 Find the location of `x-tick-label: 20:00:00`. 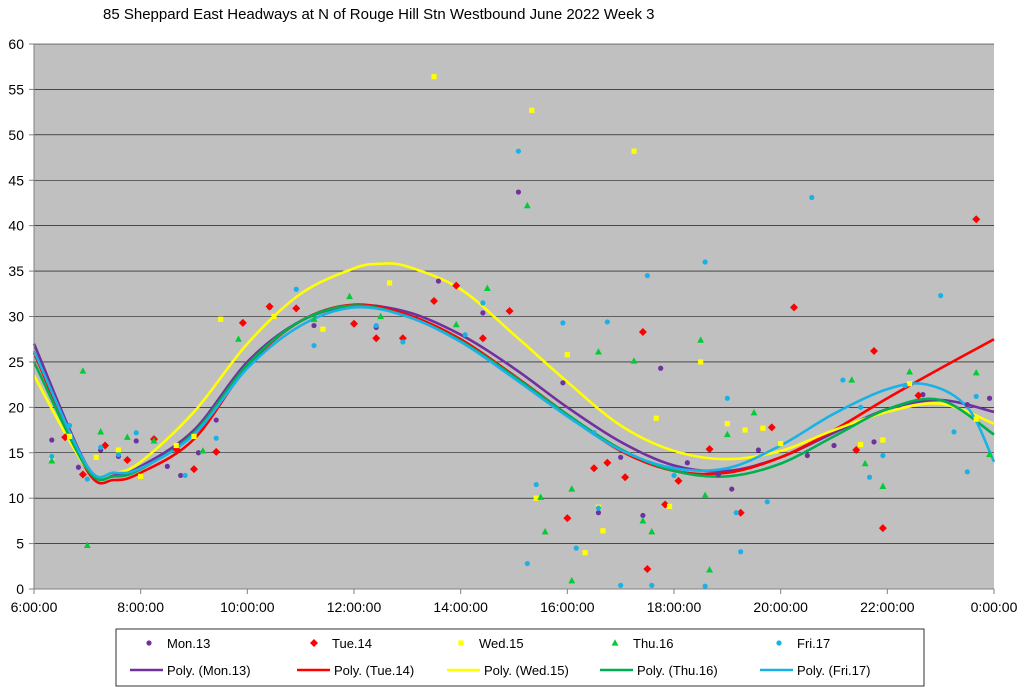

x-tick-label: 20:00:00 is located at coordinates (780, 607).